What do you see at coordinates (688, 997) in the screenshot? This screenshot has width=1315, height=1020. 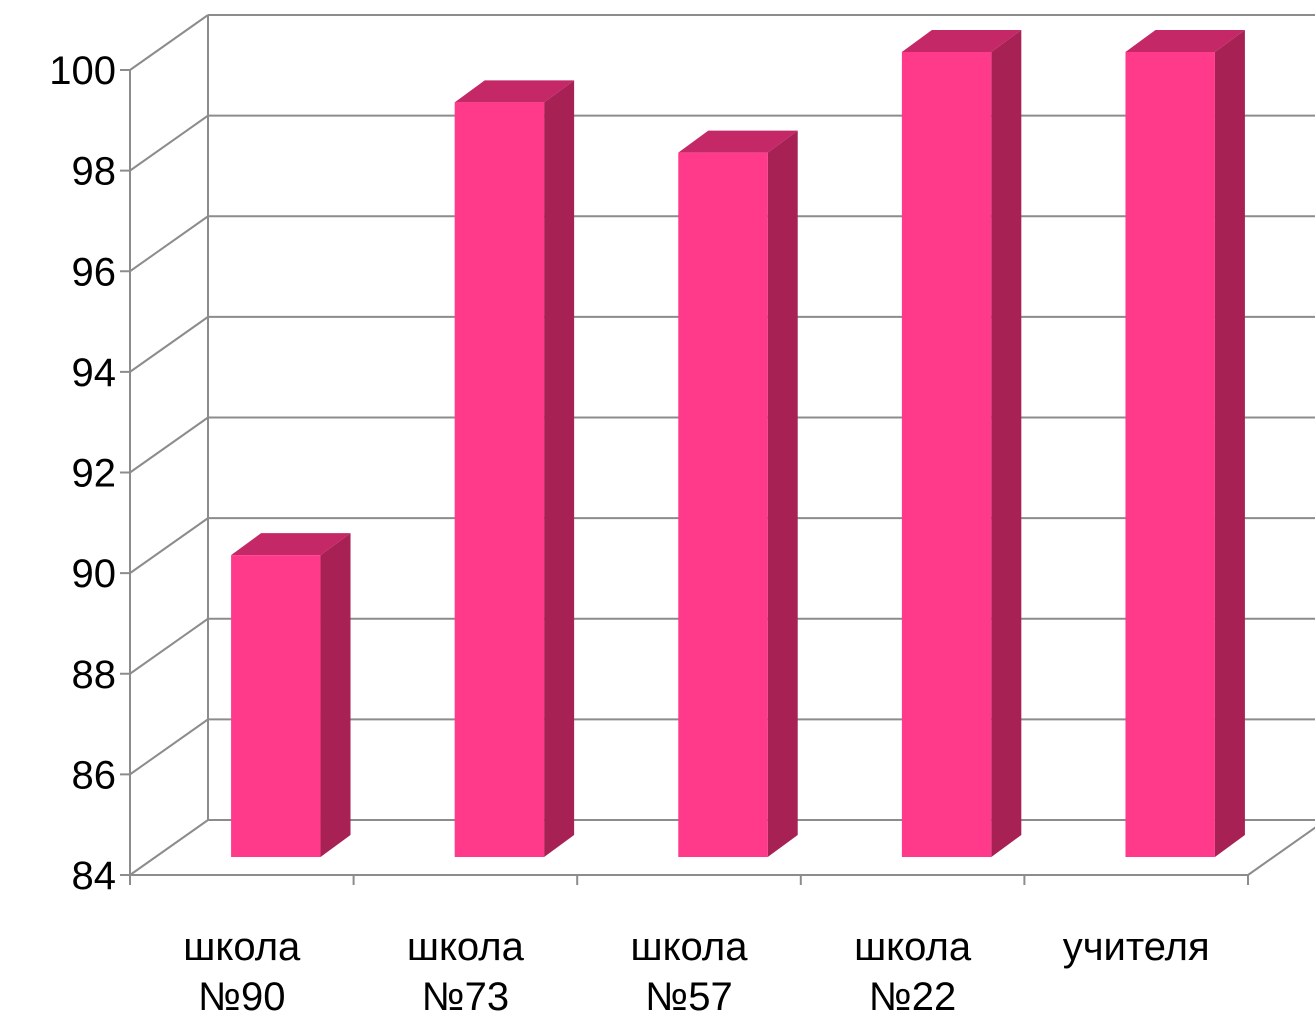 I see `x-tick-label-line: №57` at bounding box center [688, 997].